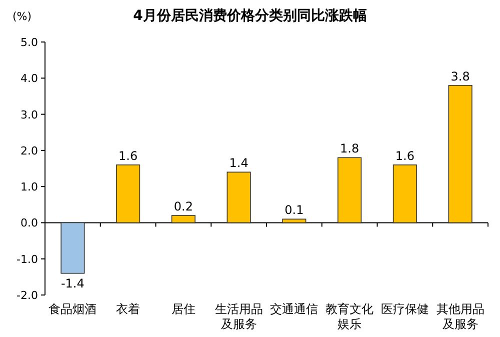 This screenshot has height=337, width=500. Describe the element at coordinates (183, 206) in the screenshot. I see `data-label: 0.2` at that location.